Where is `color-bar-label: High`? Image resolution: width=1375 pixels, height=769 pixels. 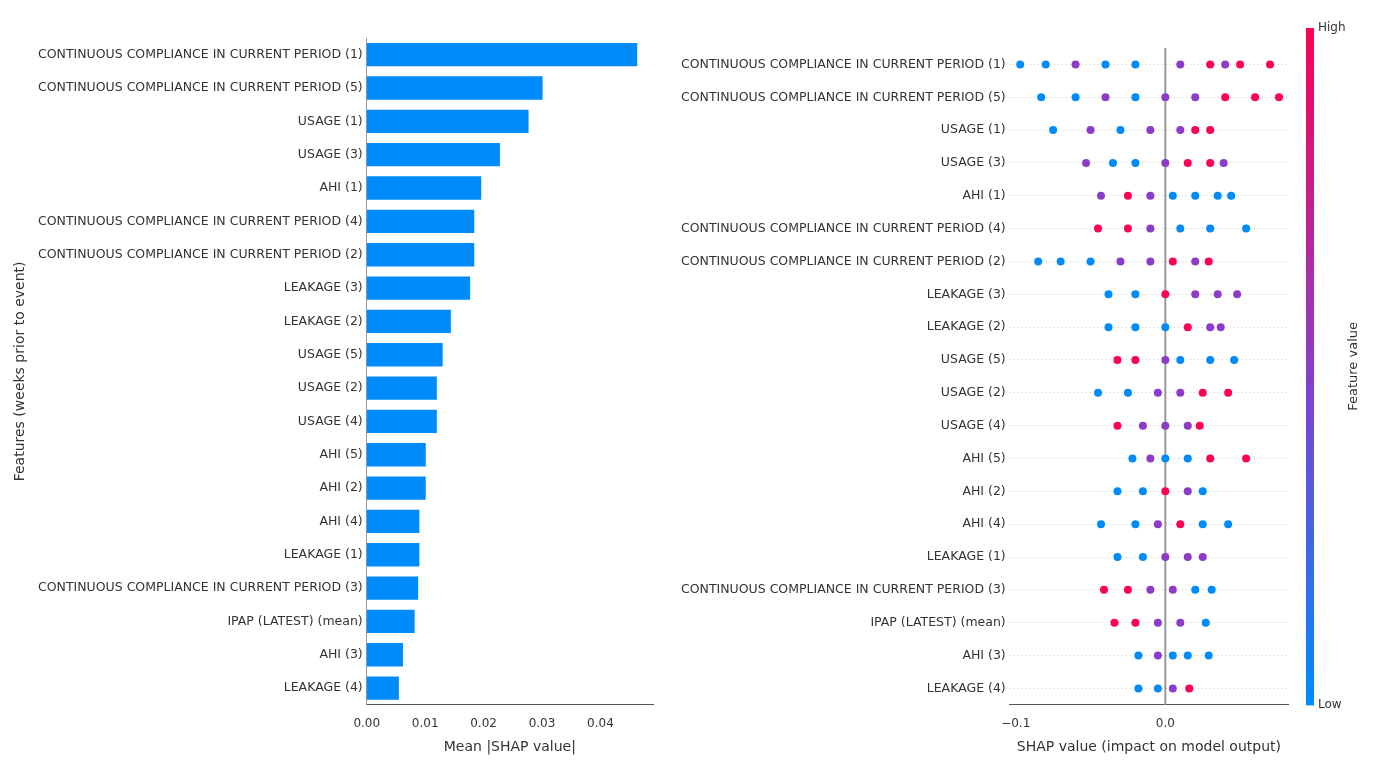
color-bar-label: High is located at coordinates (1332, 27).